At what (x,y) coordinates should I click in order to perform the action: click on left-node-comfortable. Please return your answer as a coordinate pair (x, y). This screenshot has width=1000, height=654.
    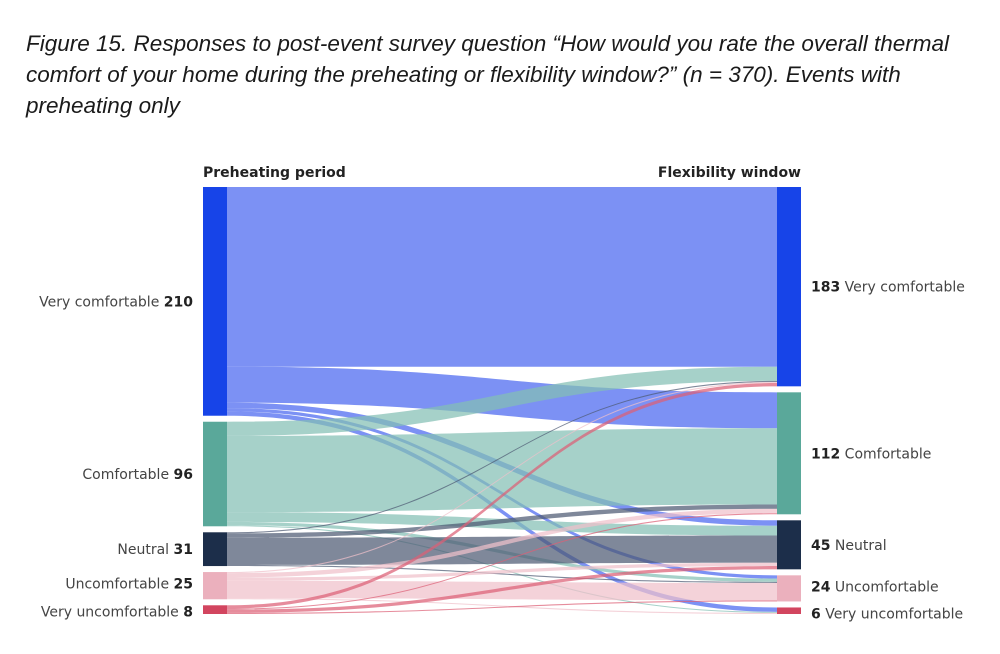
    Looking at the image, I should click on (215, 474).